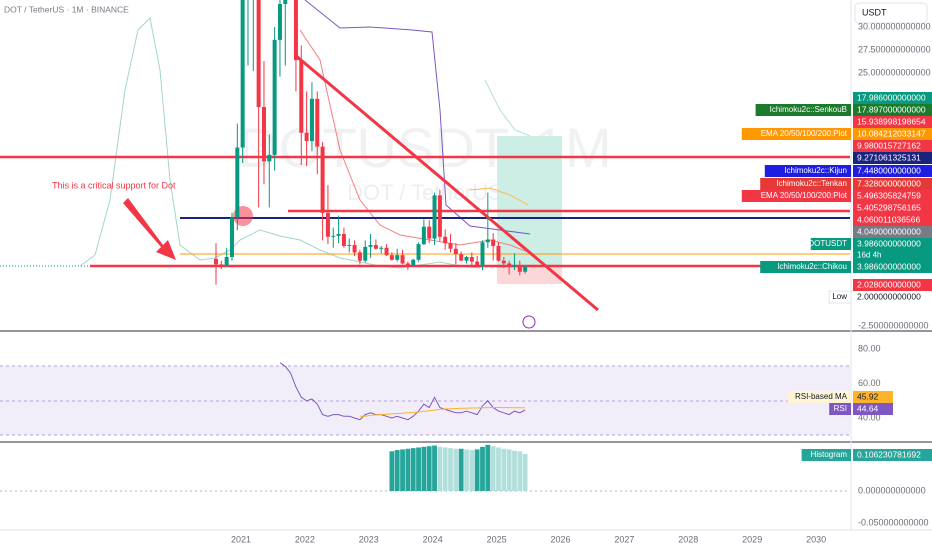 Image resolution: width=932 pixels, height=550 pixels. I want to click on long-stop-zone, so click(529, 275).